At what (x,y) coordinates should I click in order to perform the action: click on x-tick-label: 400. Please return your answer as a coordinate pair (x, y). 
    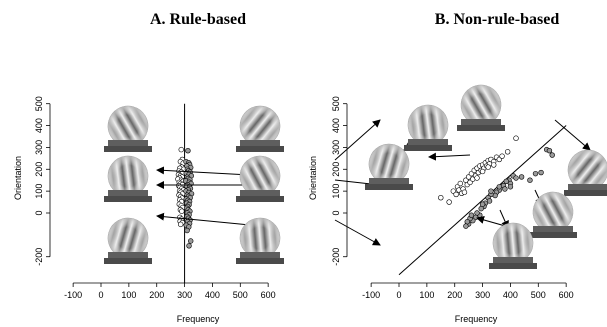
    Looking at the image, I should click on (510, 295).